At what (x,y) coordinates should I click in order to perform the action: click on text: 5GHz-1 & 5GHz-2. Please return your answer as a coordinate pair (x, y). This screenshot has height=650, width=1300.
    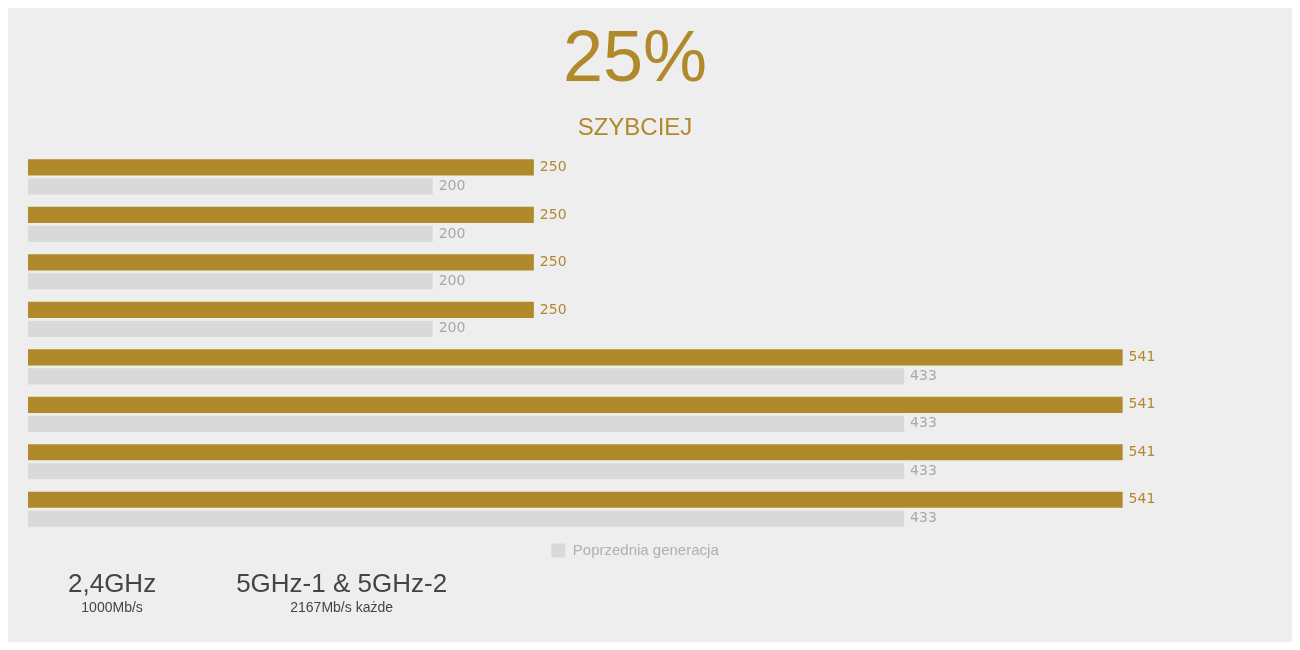
    Looking at the image, I should click on (342, 583).